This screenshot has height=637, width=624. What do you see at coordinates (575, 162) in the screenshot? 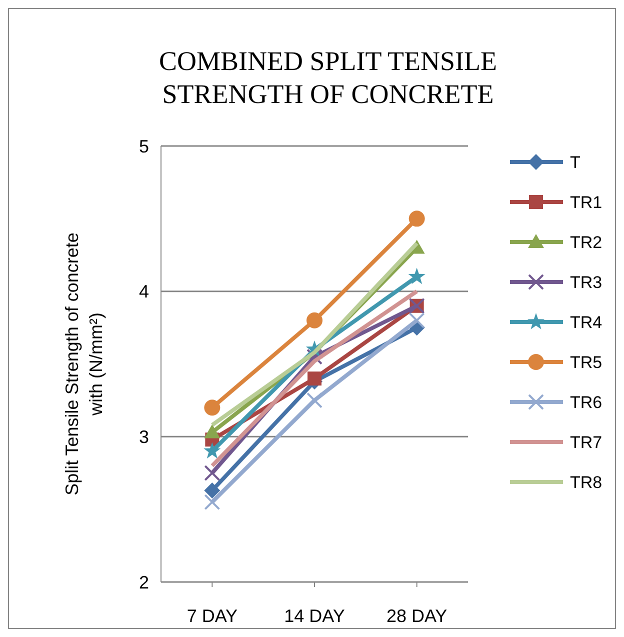
I see `legend-label: T` at bounding box center [575, 162].